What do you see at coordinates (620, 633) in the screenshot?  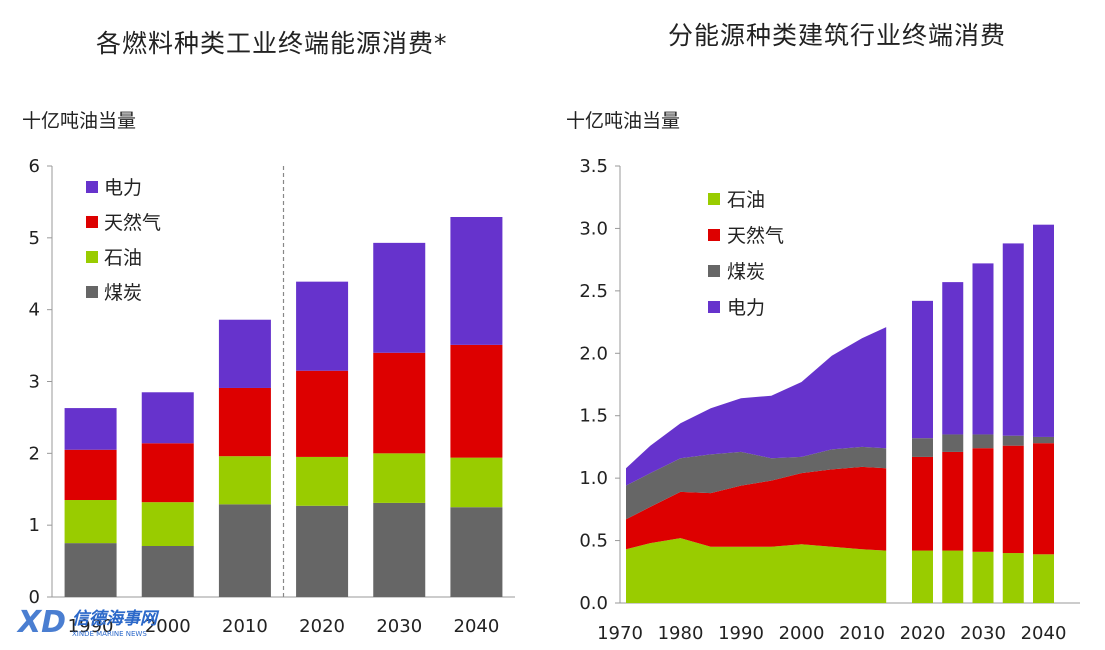 I see `right-x-tick-label: 1970` at bounding box center [620, 633].